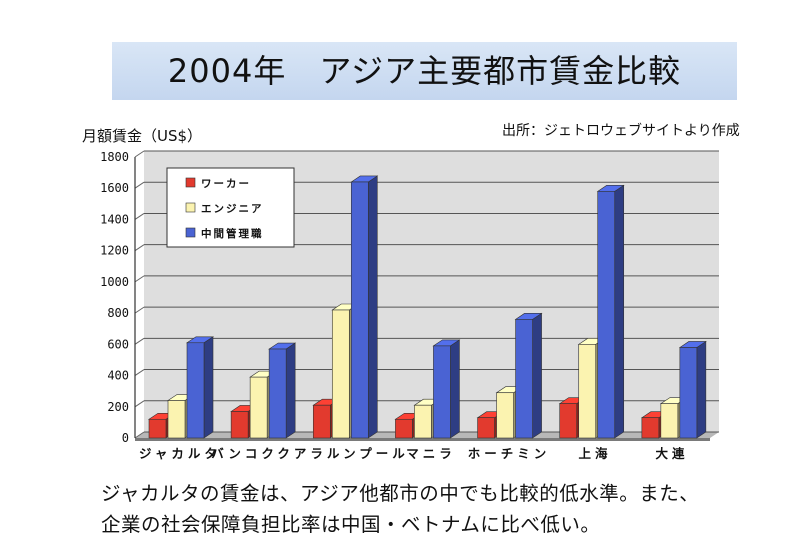  Describe the element at coordinates (114, 188) in the screenshot. I see `y-tick-label: 1600` at that location.